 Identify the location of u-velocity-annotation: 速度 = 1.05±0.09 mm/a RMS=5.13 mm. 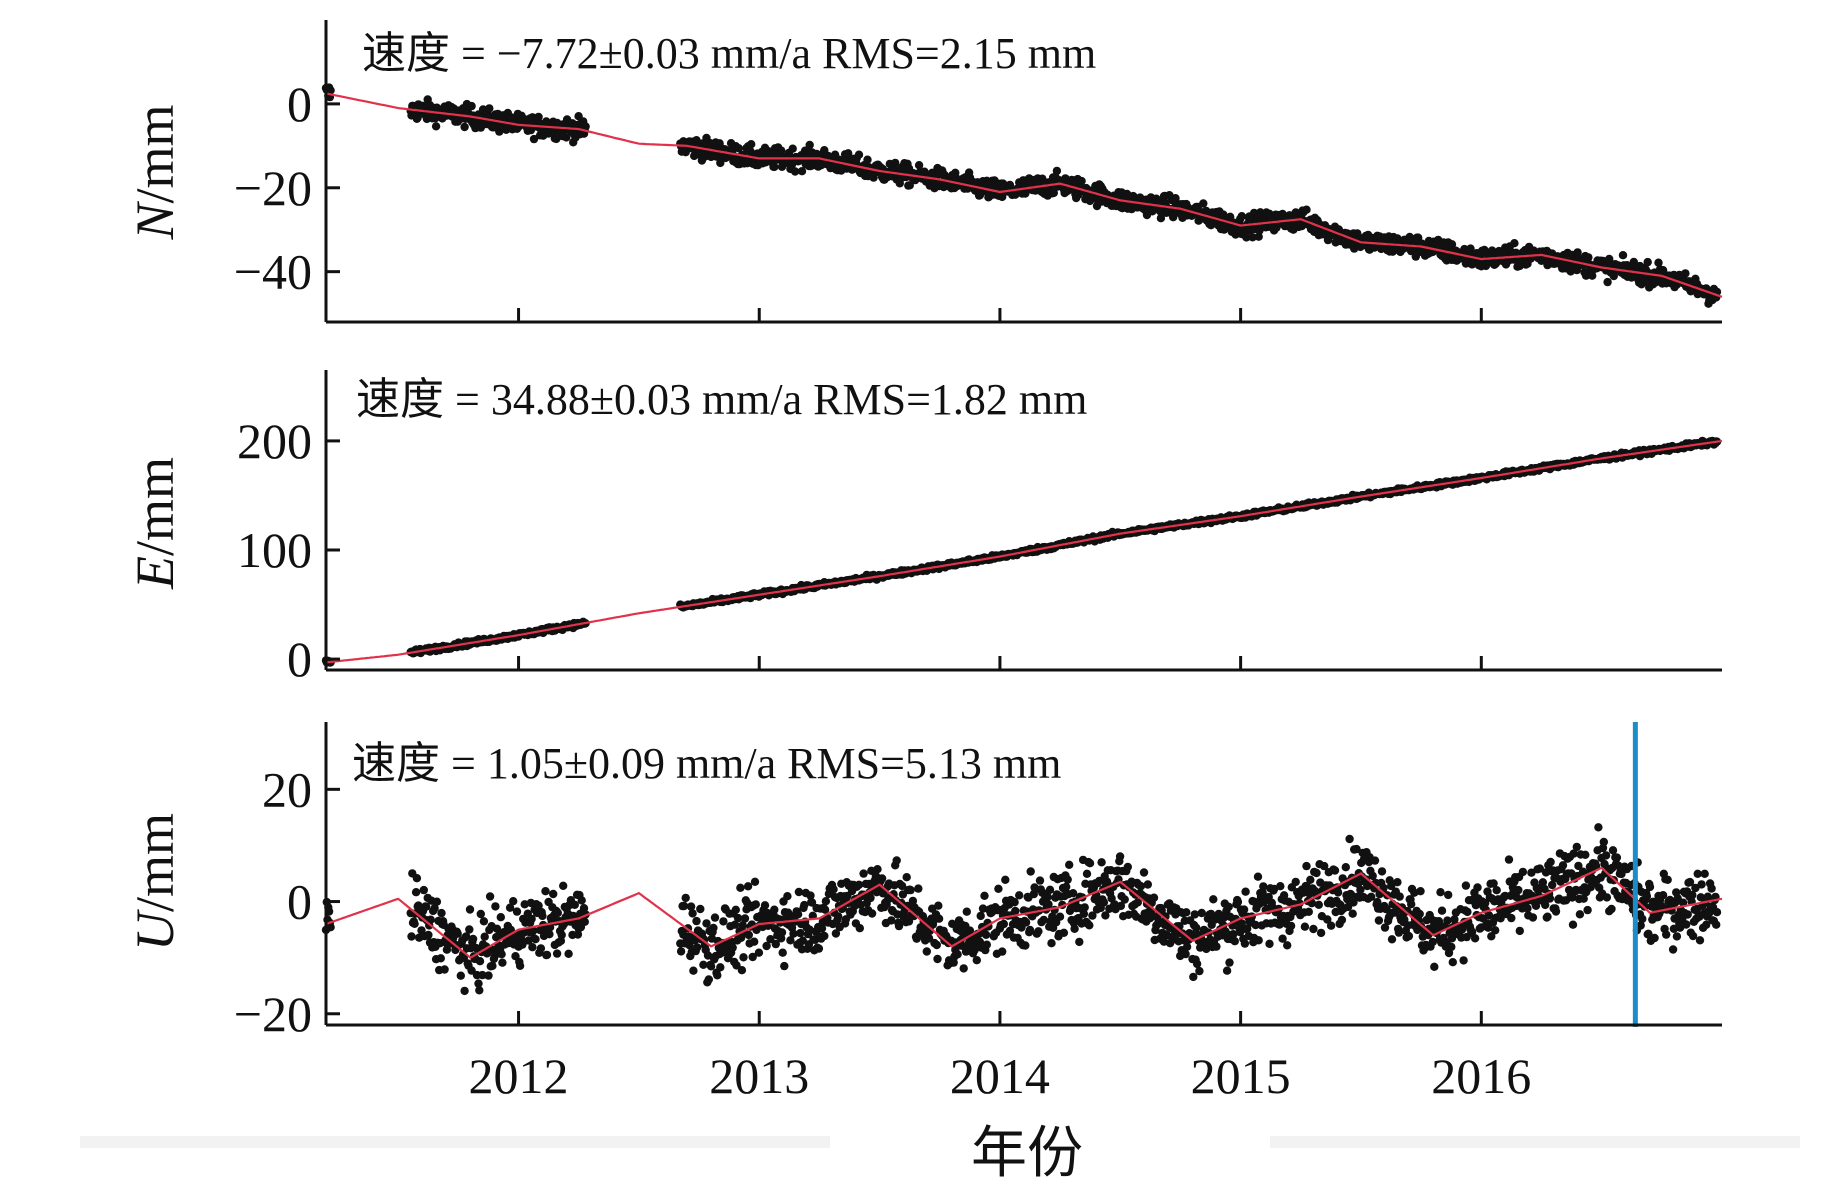
(706, 763).